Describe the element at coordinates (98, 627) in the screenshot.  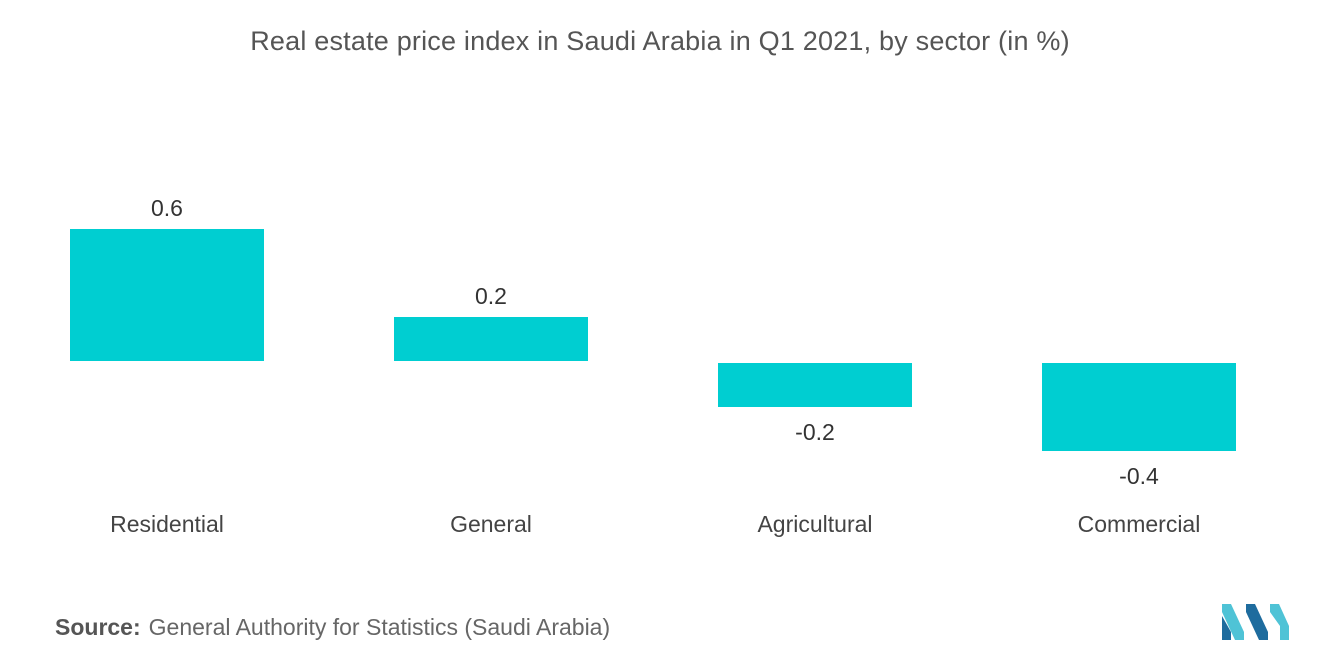
I see `source-label: Source:` at that location.